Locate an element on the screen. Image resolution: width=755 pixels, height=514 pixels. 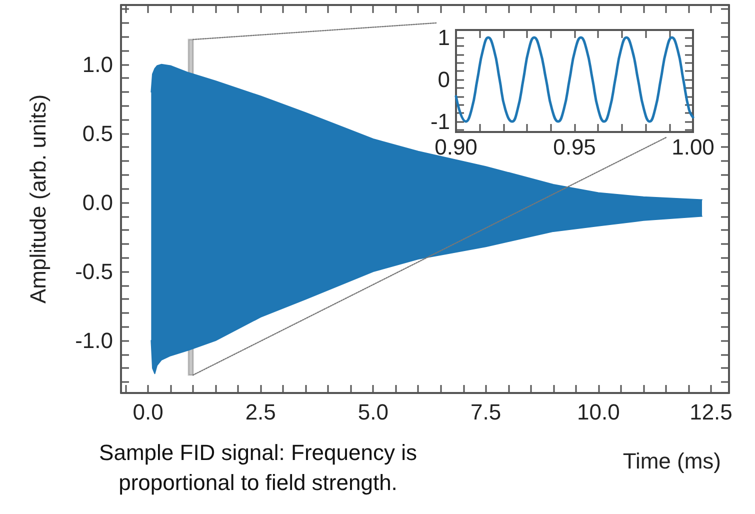
x-tick-label: 7.5 is located at coordinates (486, 412).